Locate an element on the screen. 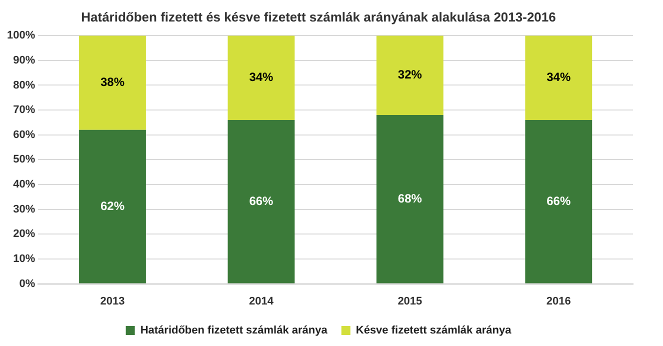  data-label: 62% is located at coordinates (112, 205).